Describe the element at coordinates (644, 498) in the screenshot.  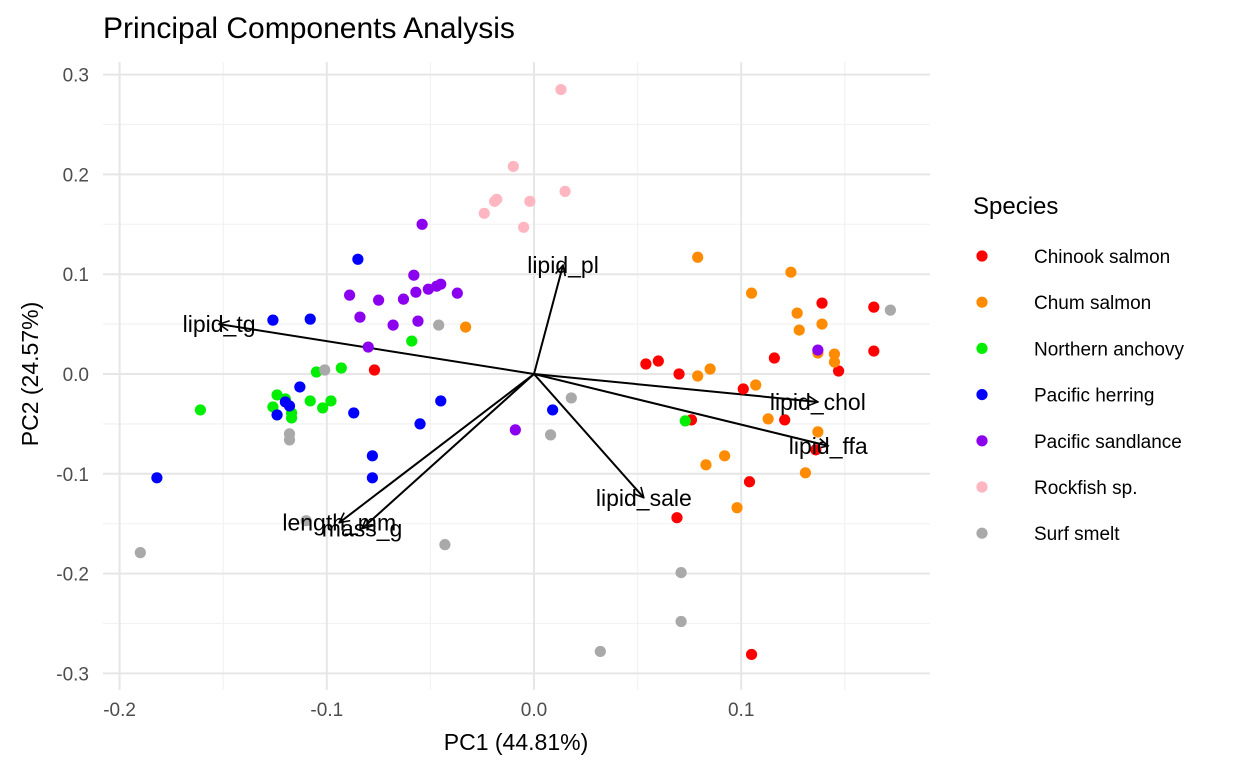
I see `loading-label: lipid_sale` at that location.